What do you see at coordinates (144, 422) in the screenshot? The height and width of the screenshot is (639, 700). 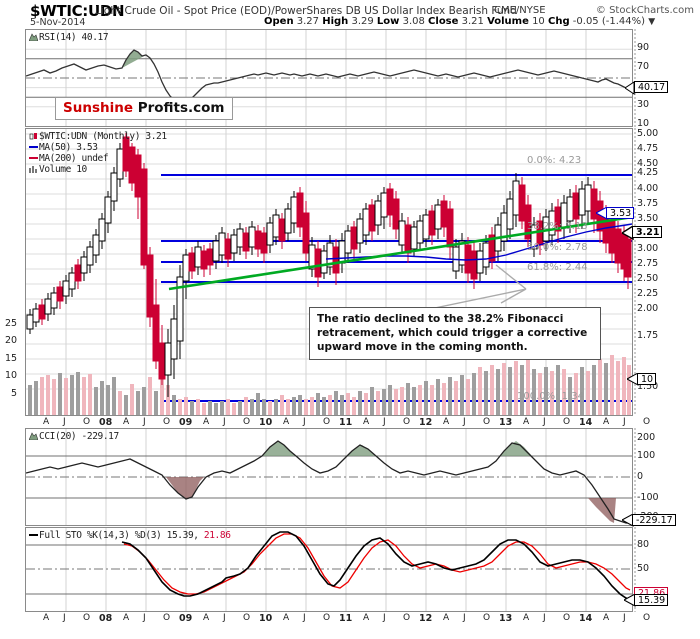 I see `xtick-5: J` at bounding box center [144, 422].